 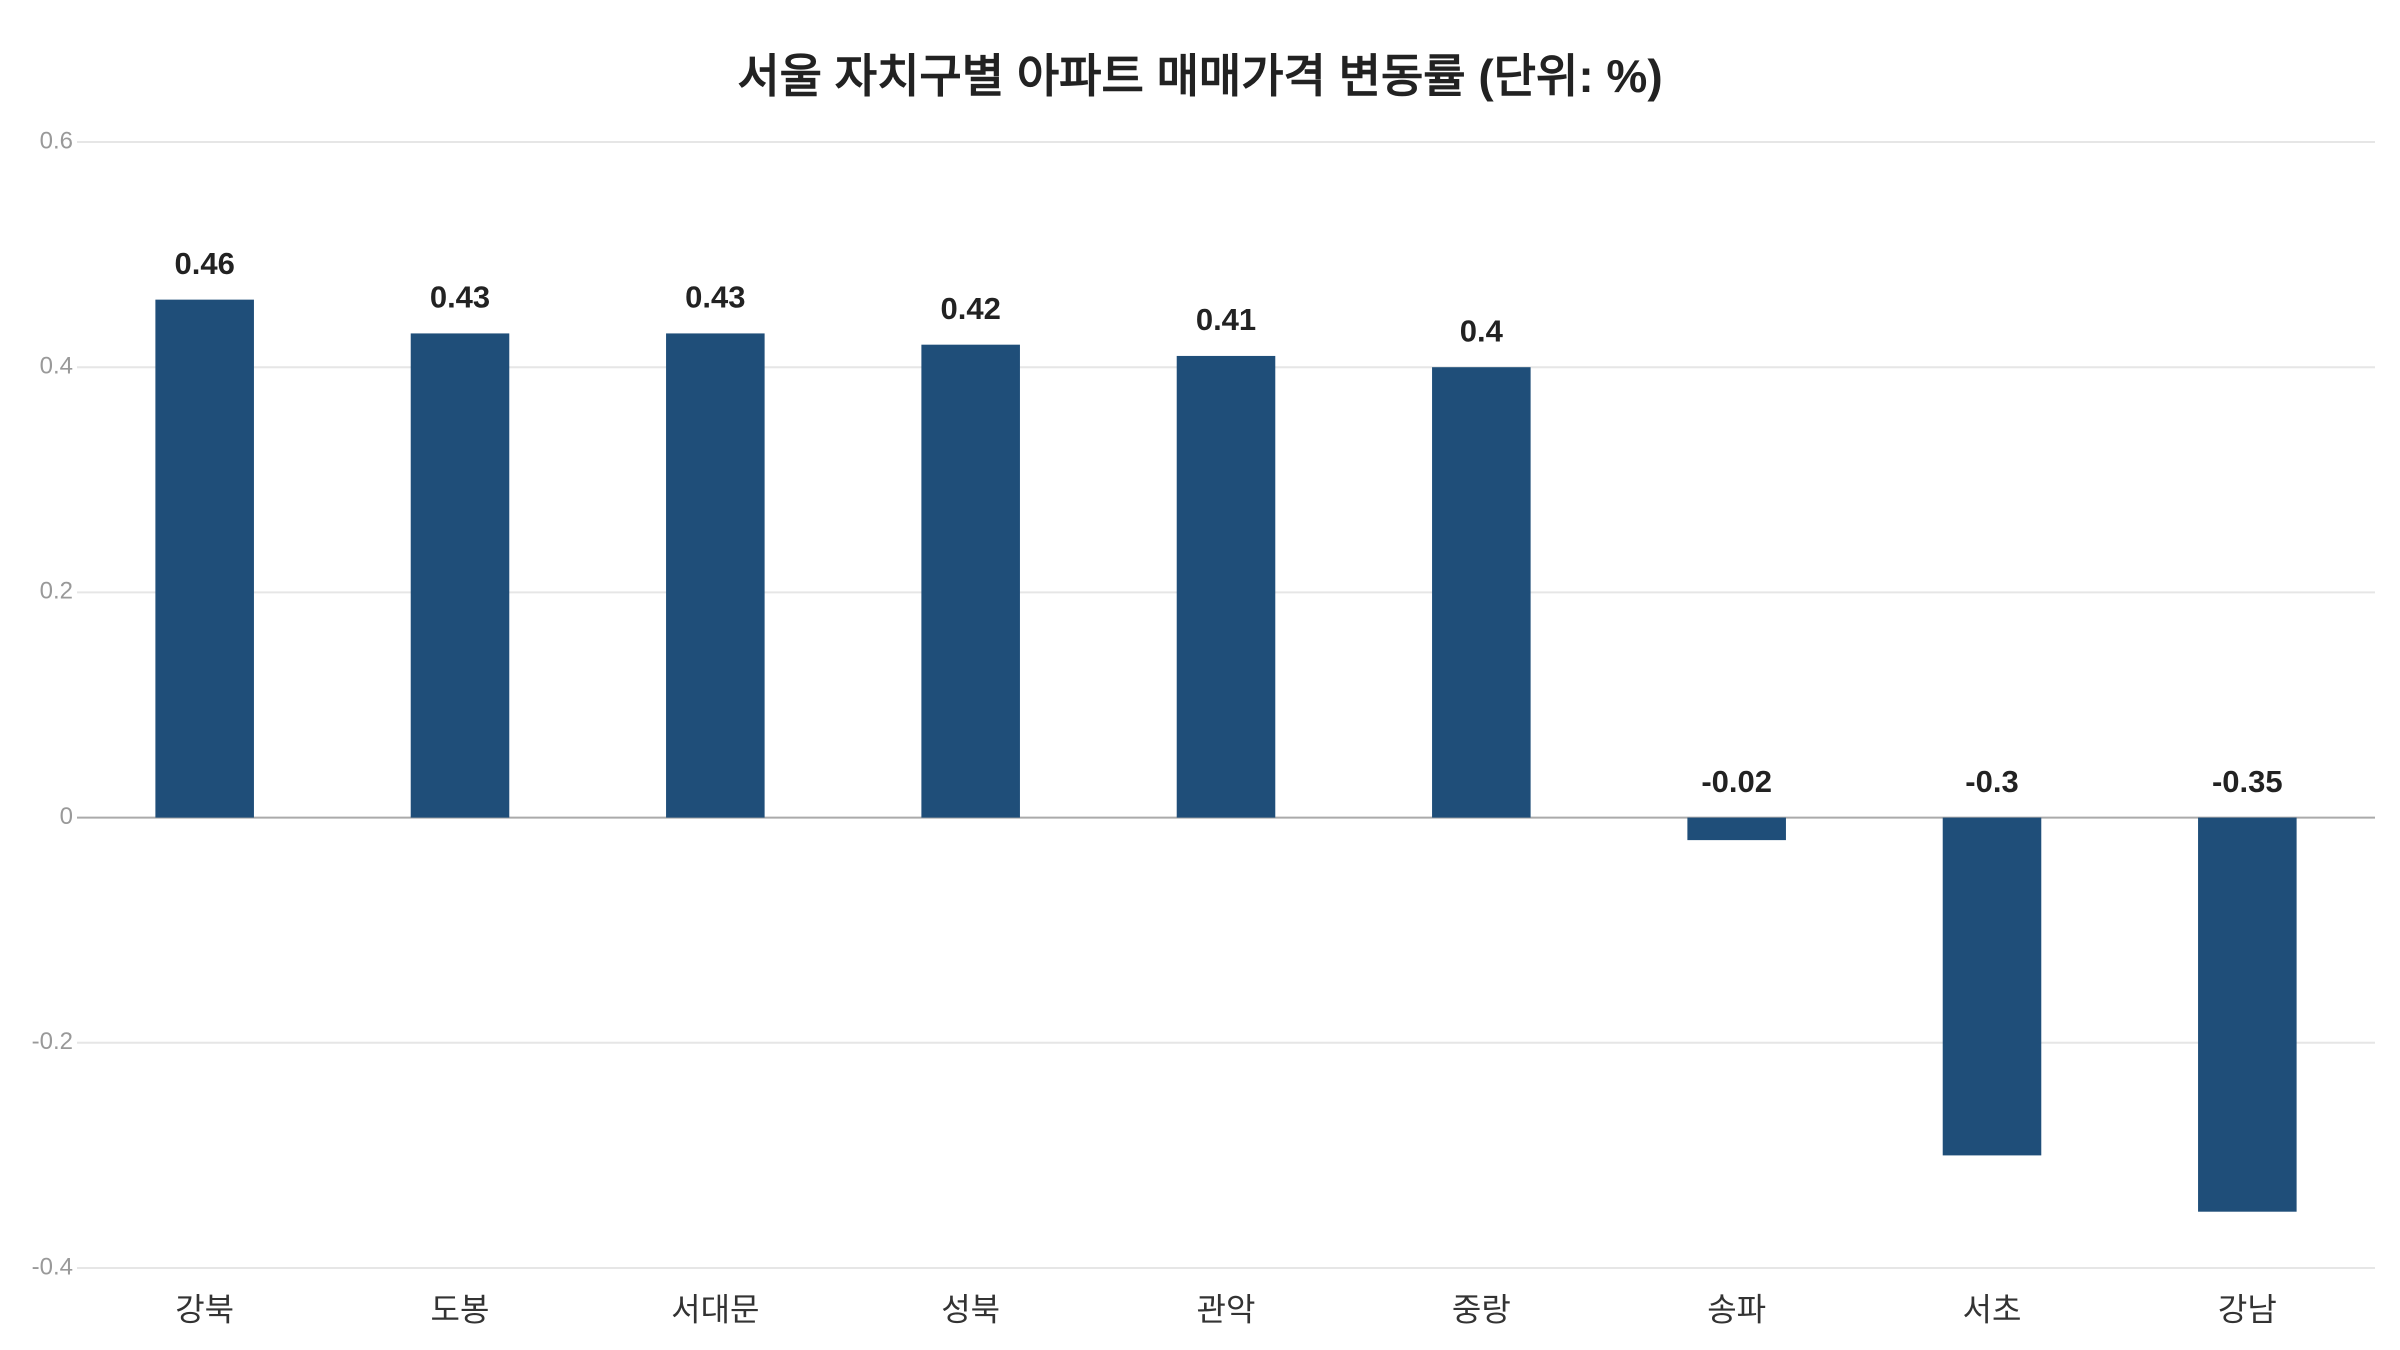 I want to click on y-tick-label: -0.2, so click(x=52, y=1041).